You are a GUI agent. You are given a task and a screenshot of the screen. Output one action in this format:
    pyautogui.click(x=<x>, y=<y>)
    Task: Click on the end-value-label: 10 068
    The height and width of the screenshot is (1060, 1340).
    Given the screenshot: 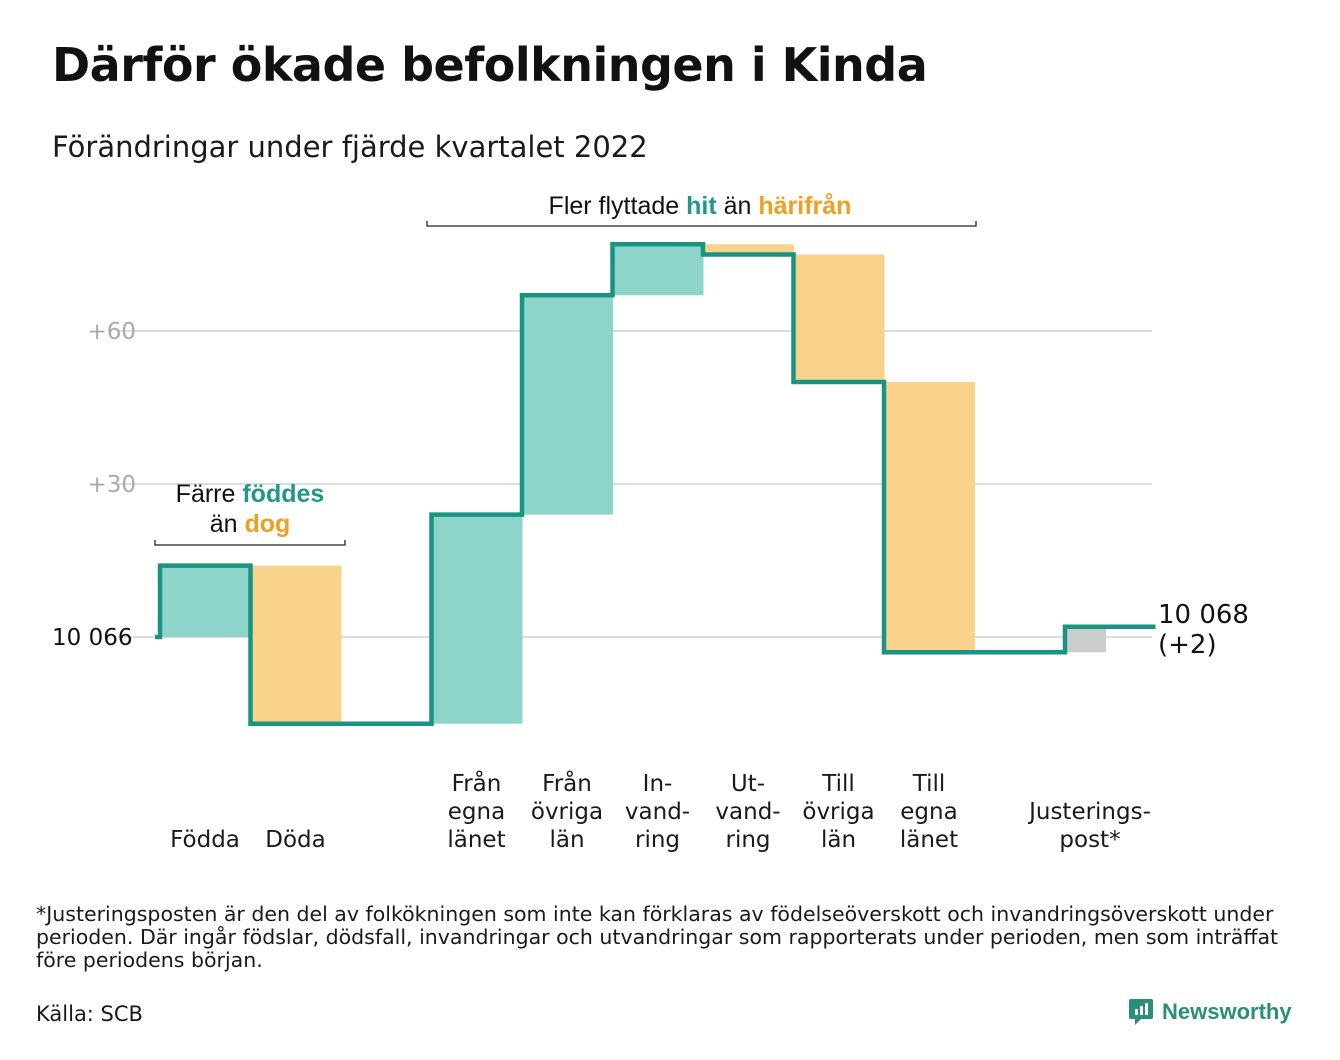 What is the action you would take?
    pyautogui.click(x=1203, y=615)
    